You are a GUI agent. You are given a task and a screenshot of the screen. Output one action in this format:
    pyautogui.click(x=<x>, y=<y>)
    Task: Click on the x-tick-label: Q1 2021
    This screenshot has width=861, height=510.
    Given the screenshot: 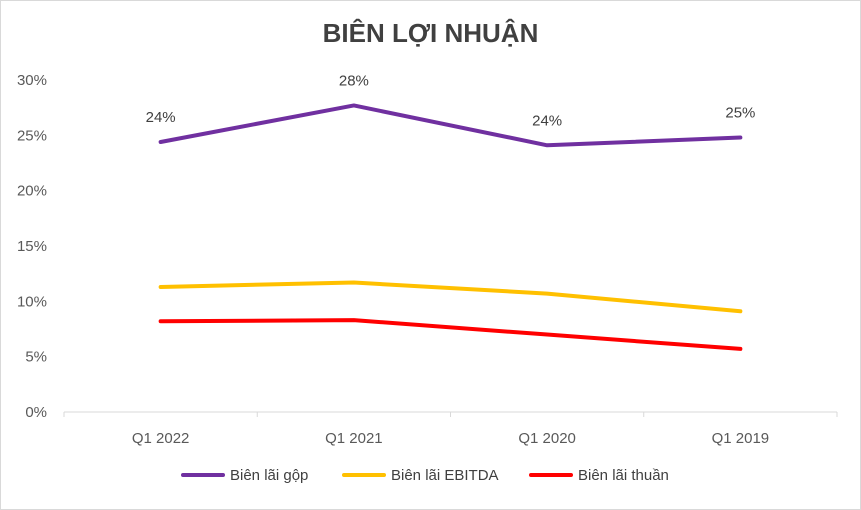 What is the action you would take?
    pyautogui.click(x=354, y=438)
    